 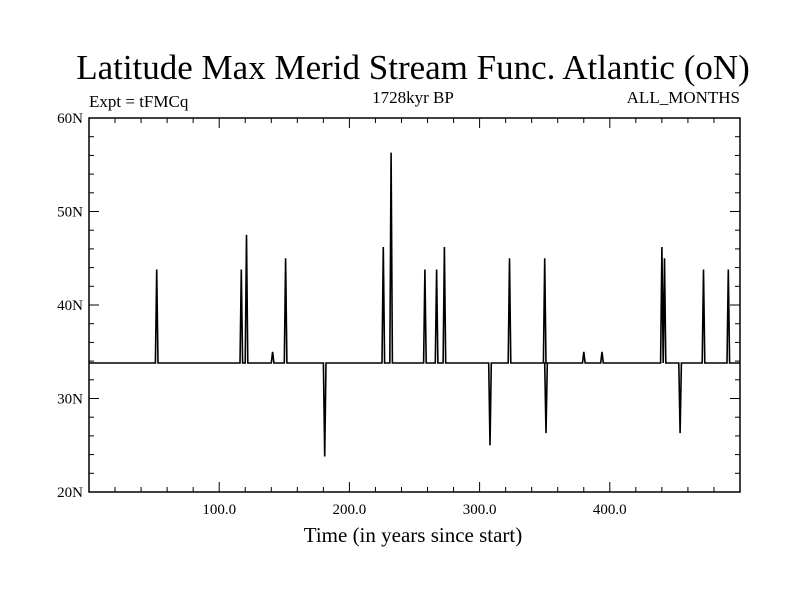 I want to click on x-tick-label: 100.0, so click(x=219, y=510).